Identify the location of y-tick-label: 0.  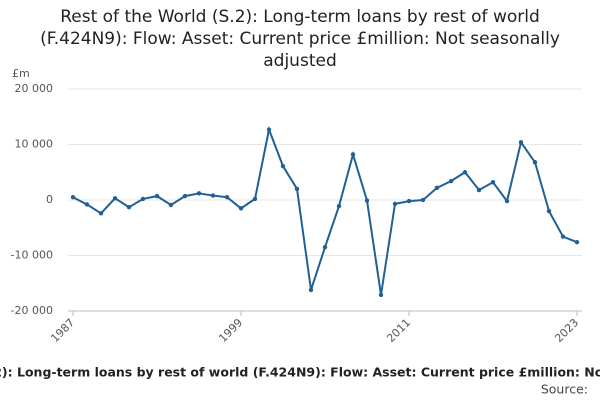
(49, 199).